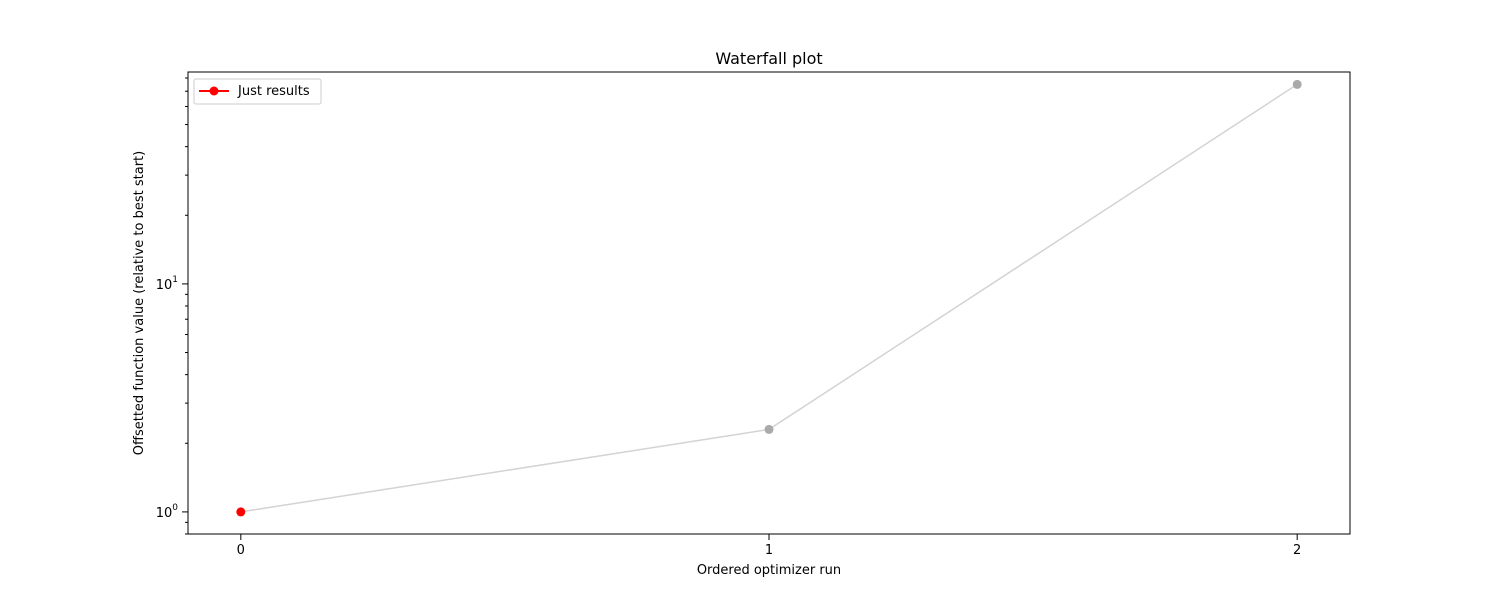 The height and width of the screenshot is (600, 1500). Describe the element at coordinates (1297, 550) in the screenshot. I see `x-tick-label: 2` at that location.